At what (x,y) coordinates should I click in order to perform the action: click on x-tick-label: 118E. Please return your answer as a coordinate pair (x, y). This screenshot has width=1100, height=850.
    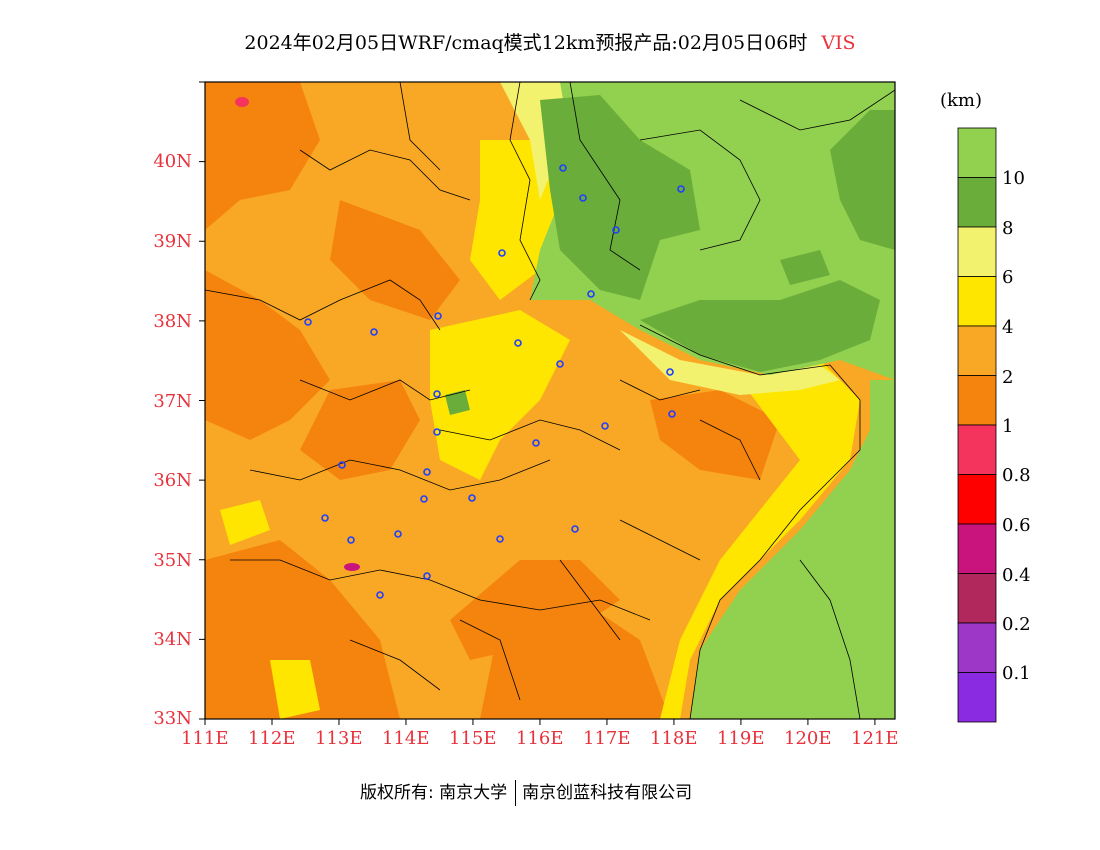
    Looking at the image, I should click on (674, 738).